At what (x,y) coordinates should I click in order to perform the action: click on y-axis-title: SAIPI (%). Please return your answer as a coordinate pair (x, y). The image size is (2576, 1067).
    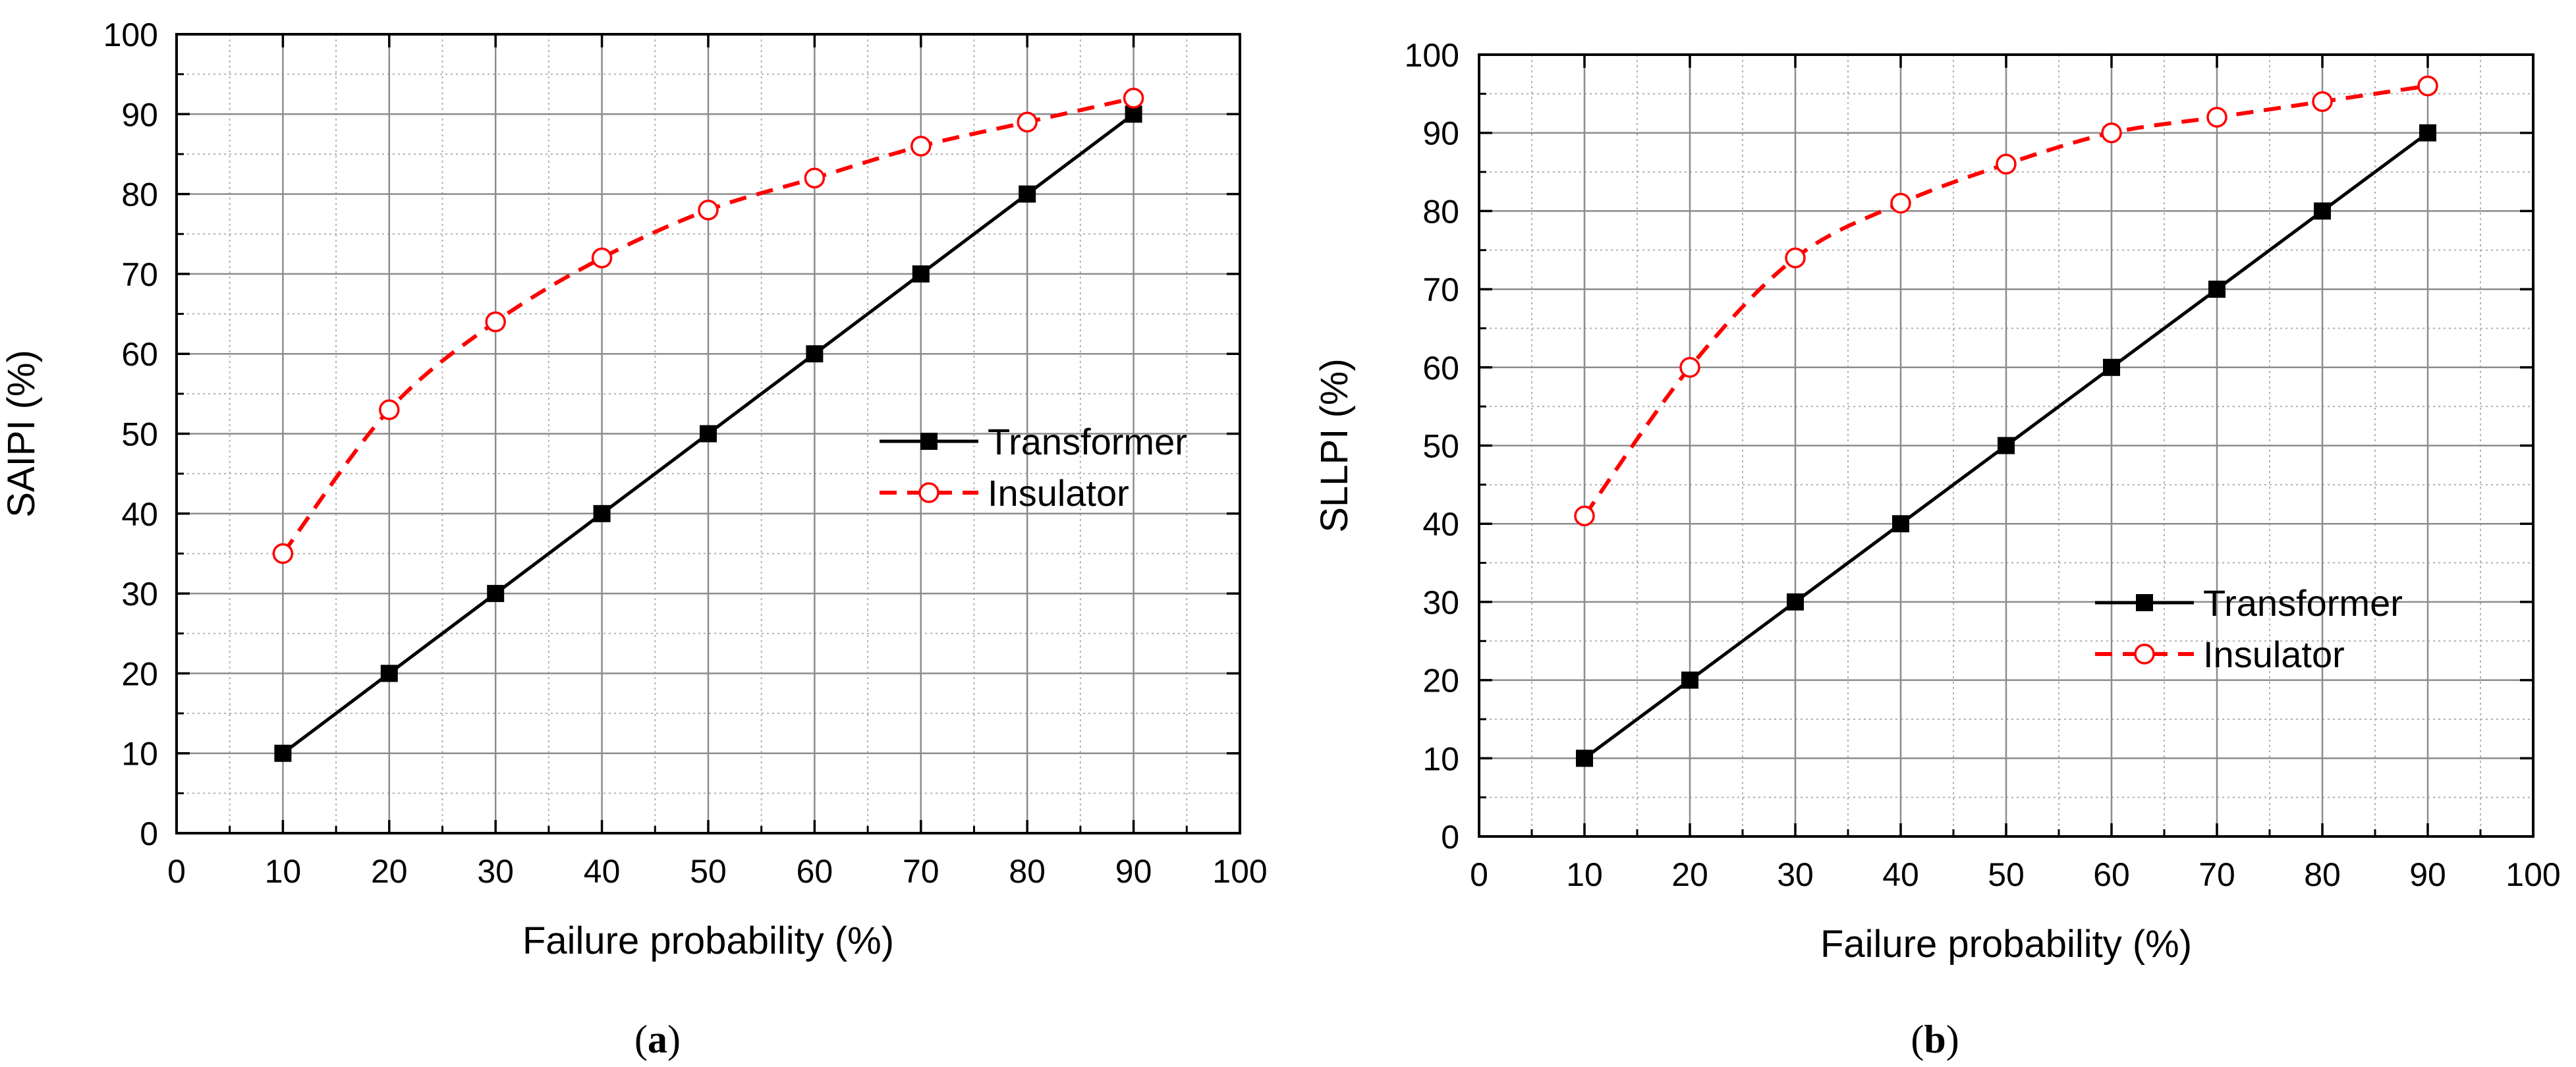
    Looking at the image, I should click on (21, 434).